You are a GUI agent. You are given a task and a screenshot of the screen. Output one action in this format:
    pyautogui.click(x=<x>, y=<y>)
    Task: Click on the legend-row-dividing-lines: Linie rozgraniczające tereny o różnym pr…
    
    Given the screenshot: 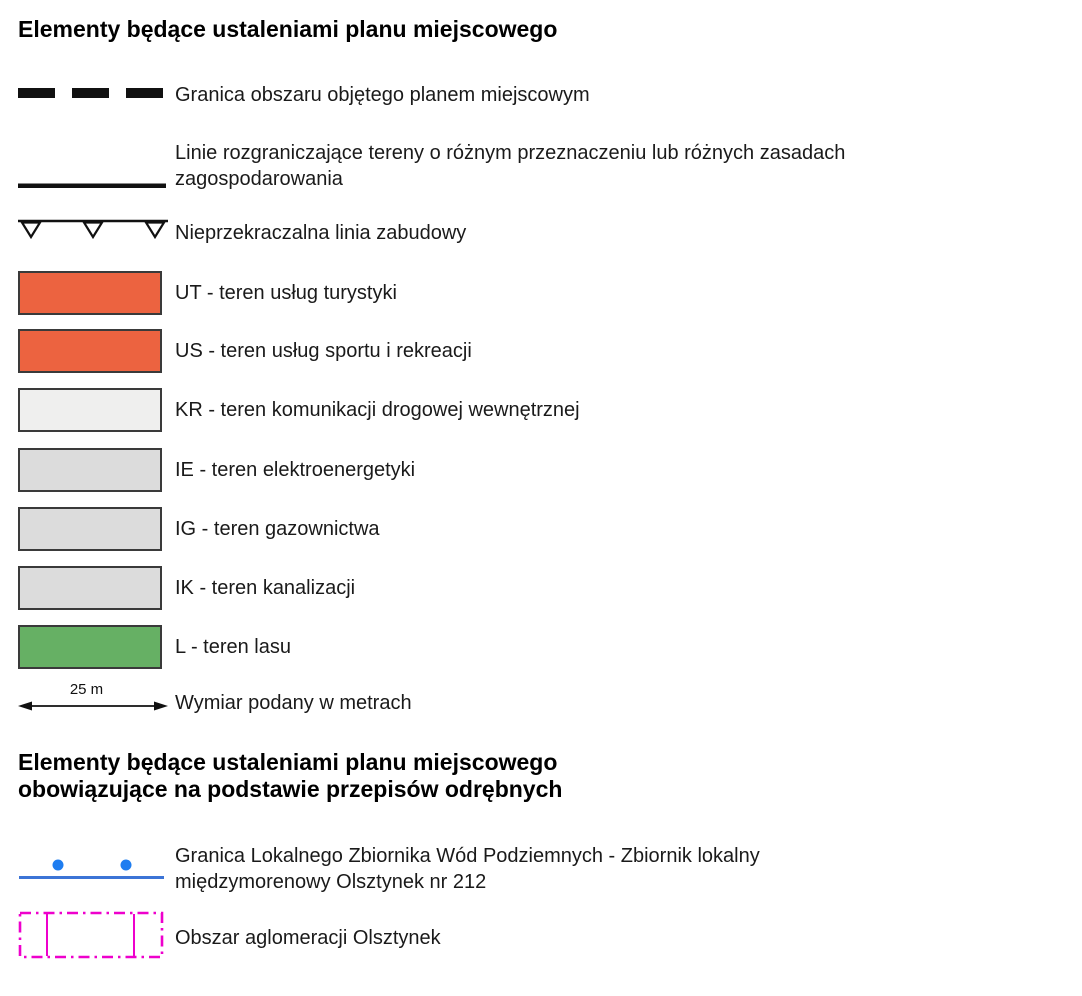 What is the action you would take?
    pyautogui.click(x=540, y=167)
    